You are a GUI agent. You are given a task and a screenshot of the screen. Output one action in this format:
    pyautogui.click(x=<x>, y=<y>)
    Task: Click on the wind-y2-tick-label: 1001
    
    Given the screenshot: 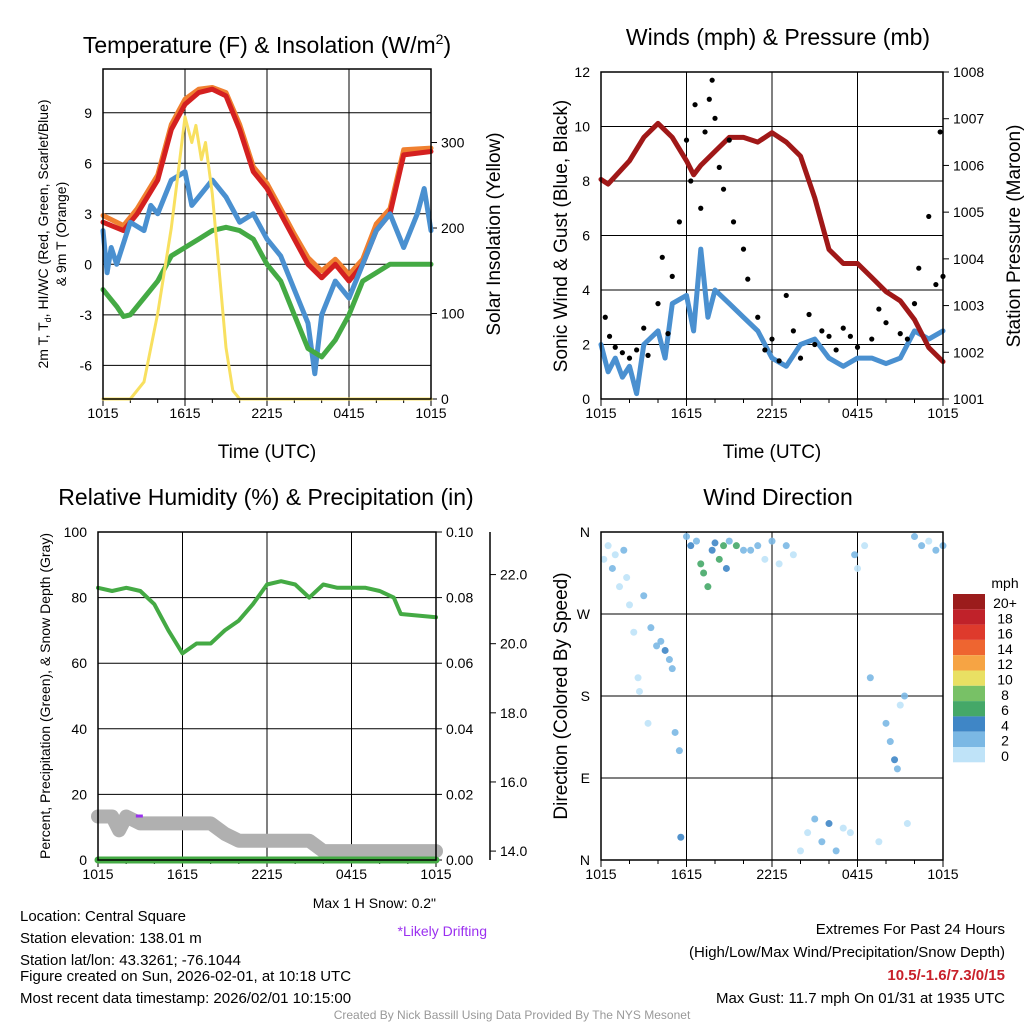 What is the action you would take?
    pyautogui.click(x=968, y=399)
    